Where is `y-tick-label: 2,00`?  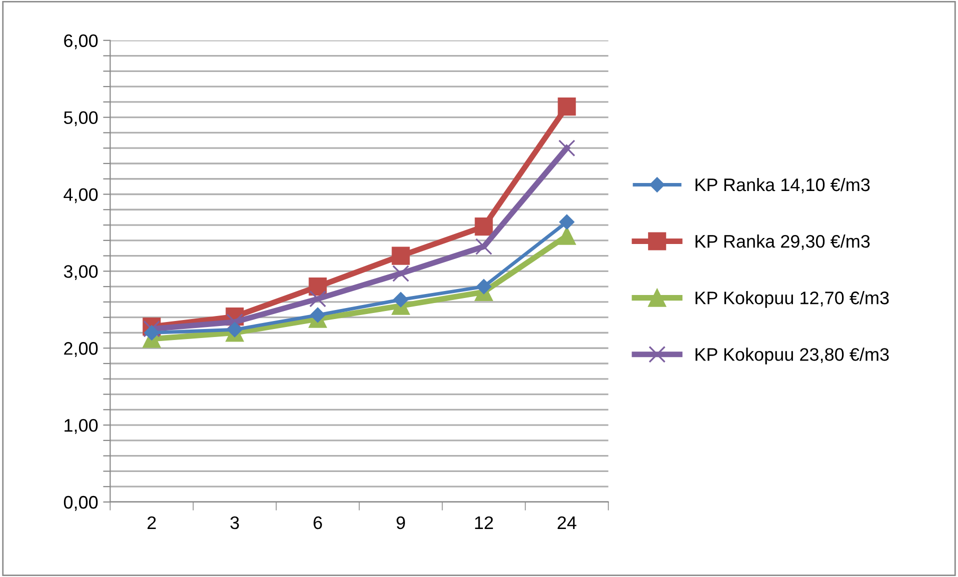 y-tick-label: 2,00 is located at coordinates (81, 349).